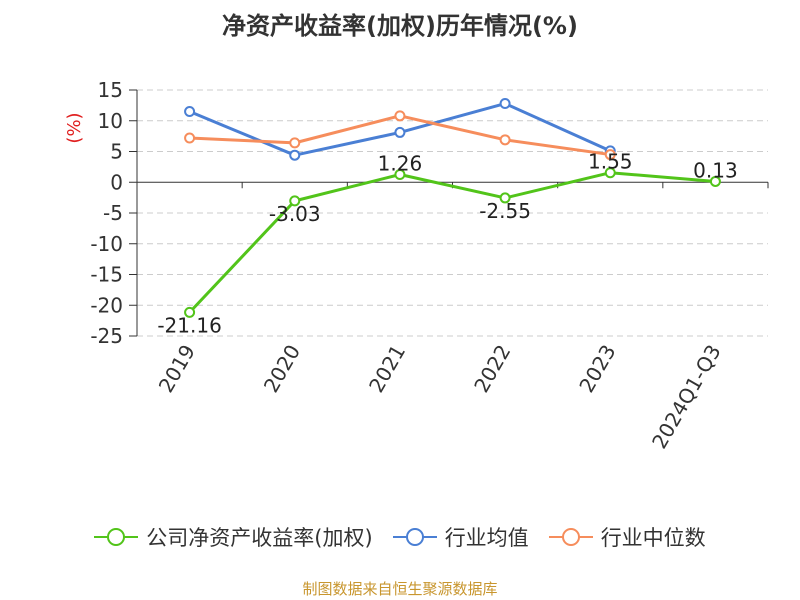  I want to click on y-tick-label: -20, so click(106, 305).